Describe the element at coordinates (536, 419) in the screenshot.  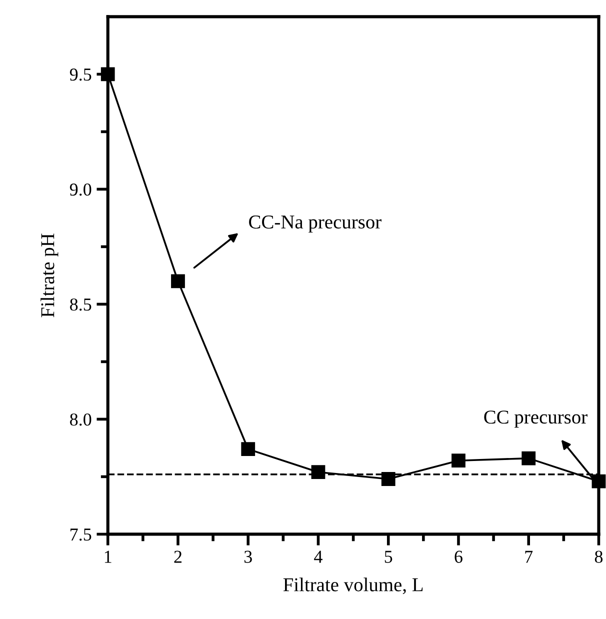
I see `annotation: CC precursor` at that location.